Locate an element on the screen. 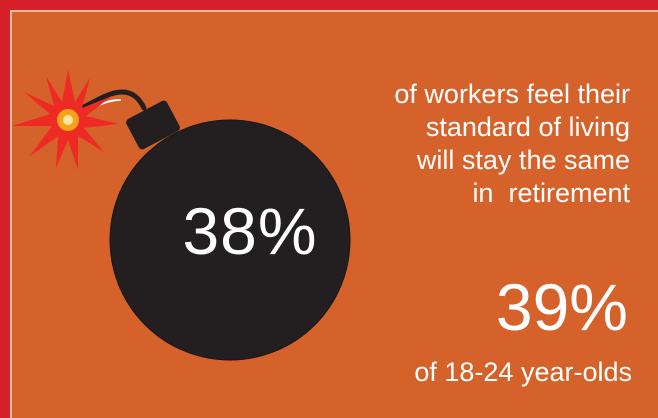 The image size is (658, 418). bomb-percentage: 38% is located at coordinates (250, 231).